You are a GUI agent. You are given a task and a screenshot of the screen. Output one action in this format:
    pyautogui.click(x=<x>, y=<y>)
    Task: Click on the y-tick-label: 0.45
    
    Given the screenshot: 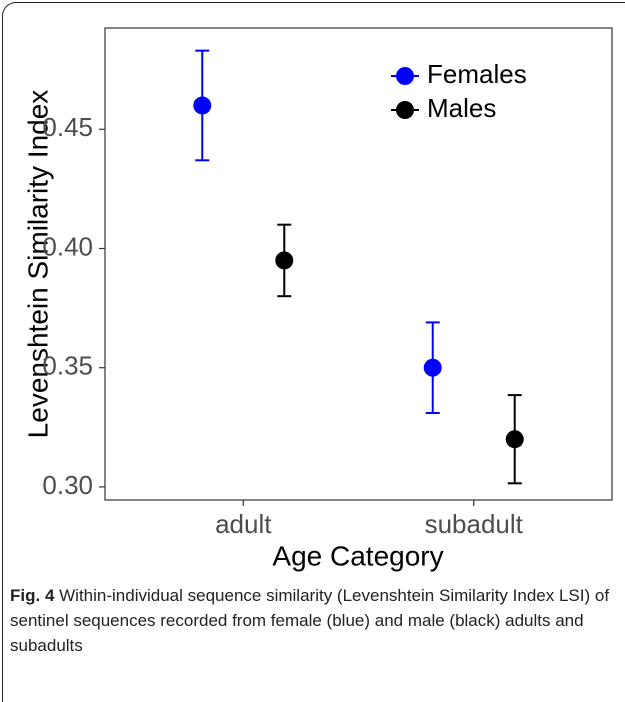 What is the action you would take?
    pyautogui.click(x=67, y=127)
    